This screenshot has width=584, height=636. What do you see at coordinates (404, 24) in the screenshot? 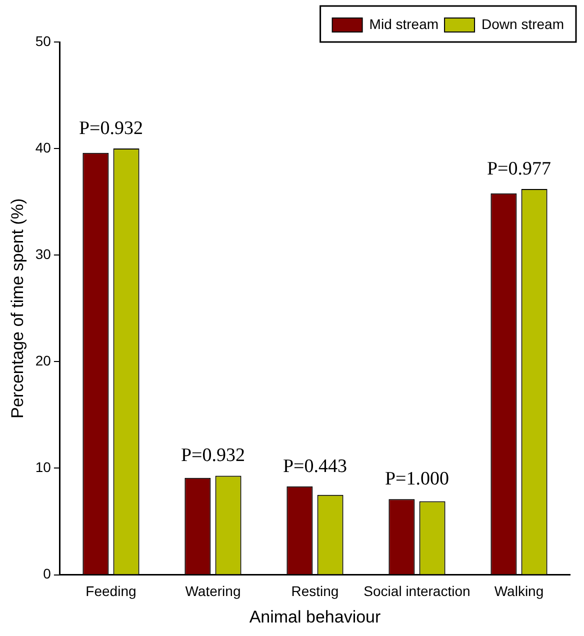
I see `legend-label: Mid stream` at bounding box center [404, 24].